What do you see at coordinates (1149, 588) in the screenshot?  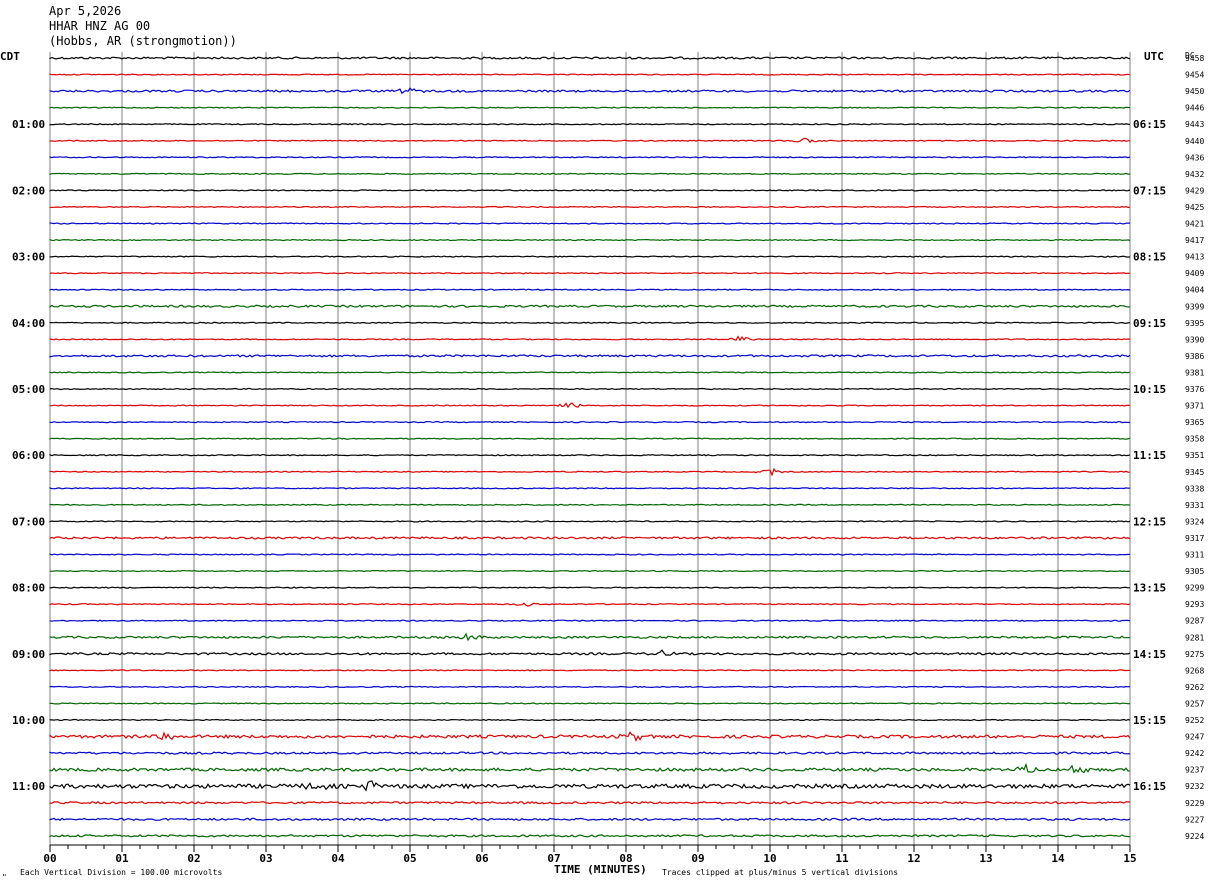 I see `utc-hour-label: 13:15` at bounding box center [1149, 588].